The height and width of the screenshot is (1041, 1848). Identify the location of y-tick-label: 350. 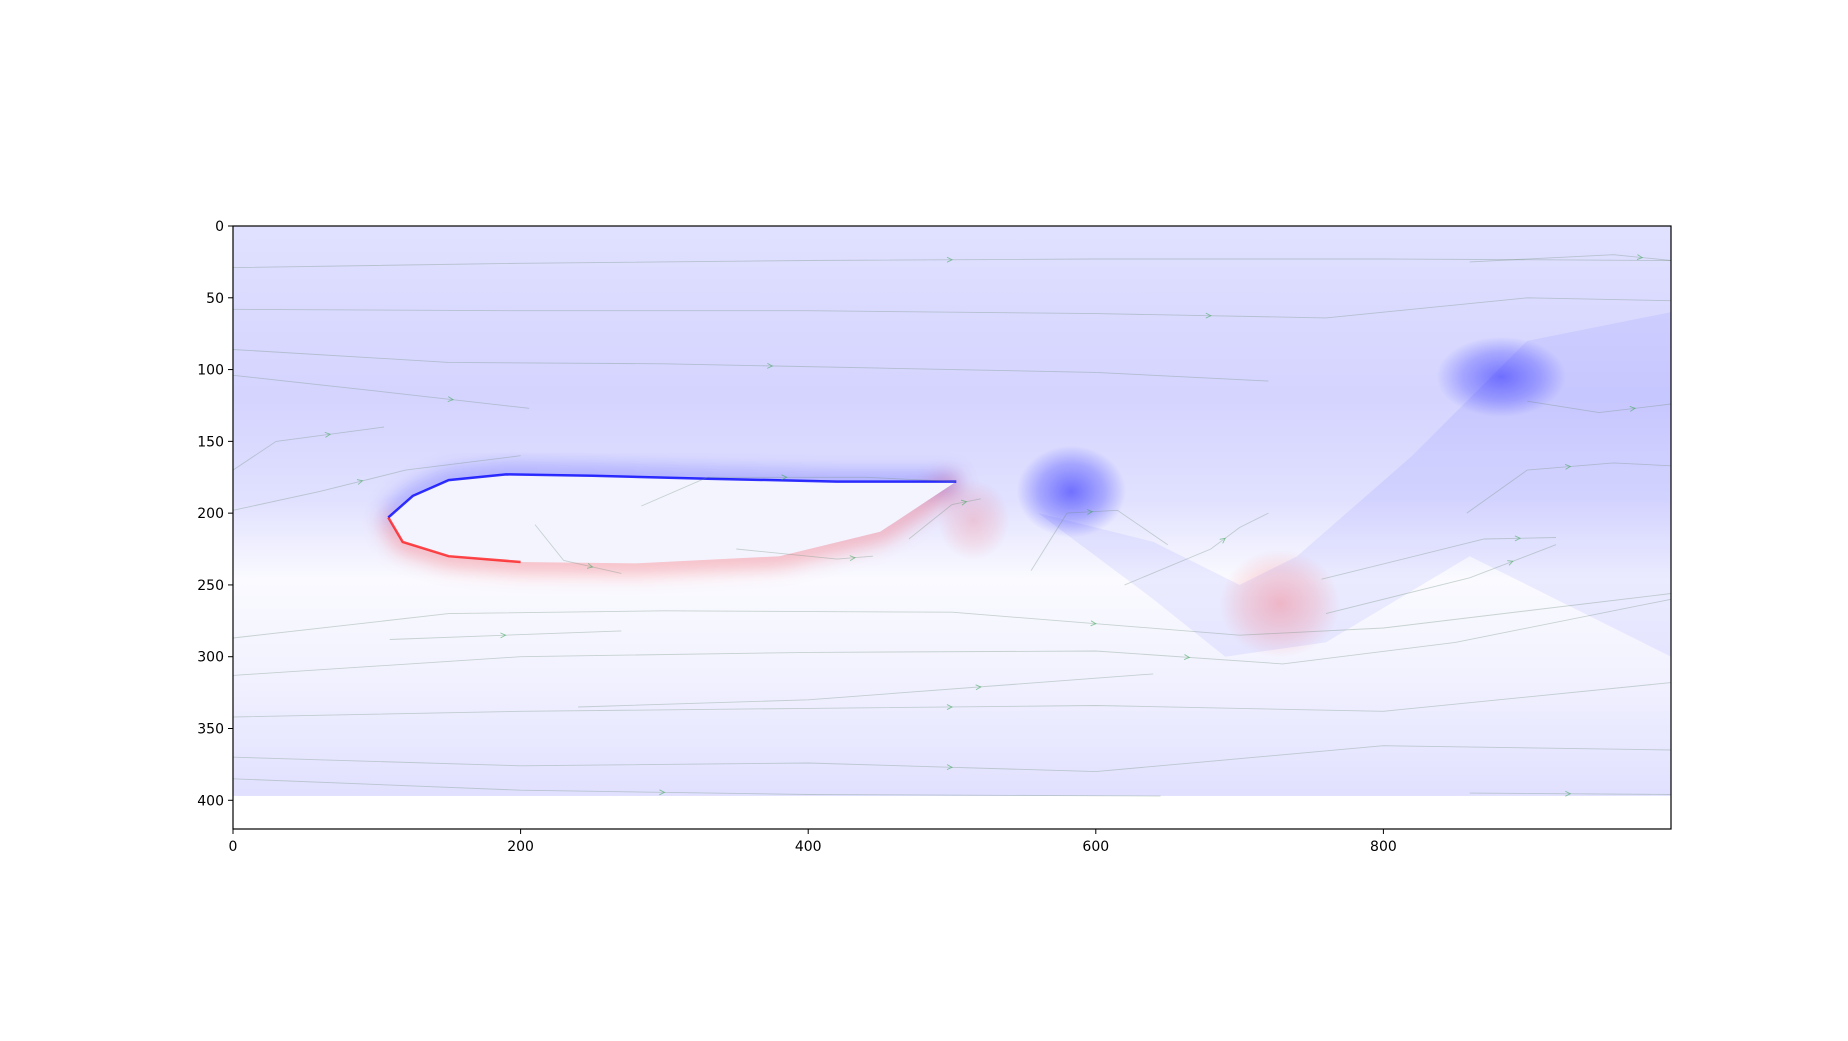
(210, 730).